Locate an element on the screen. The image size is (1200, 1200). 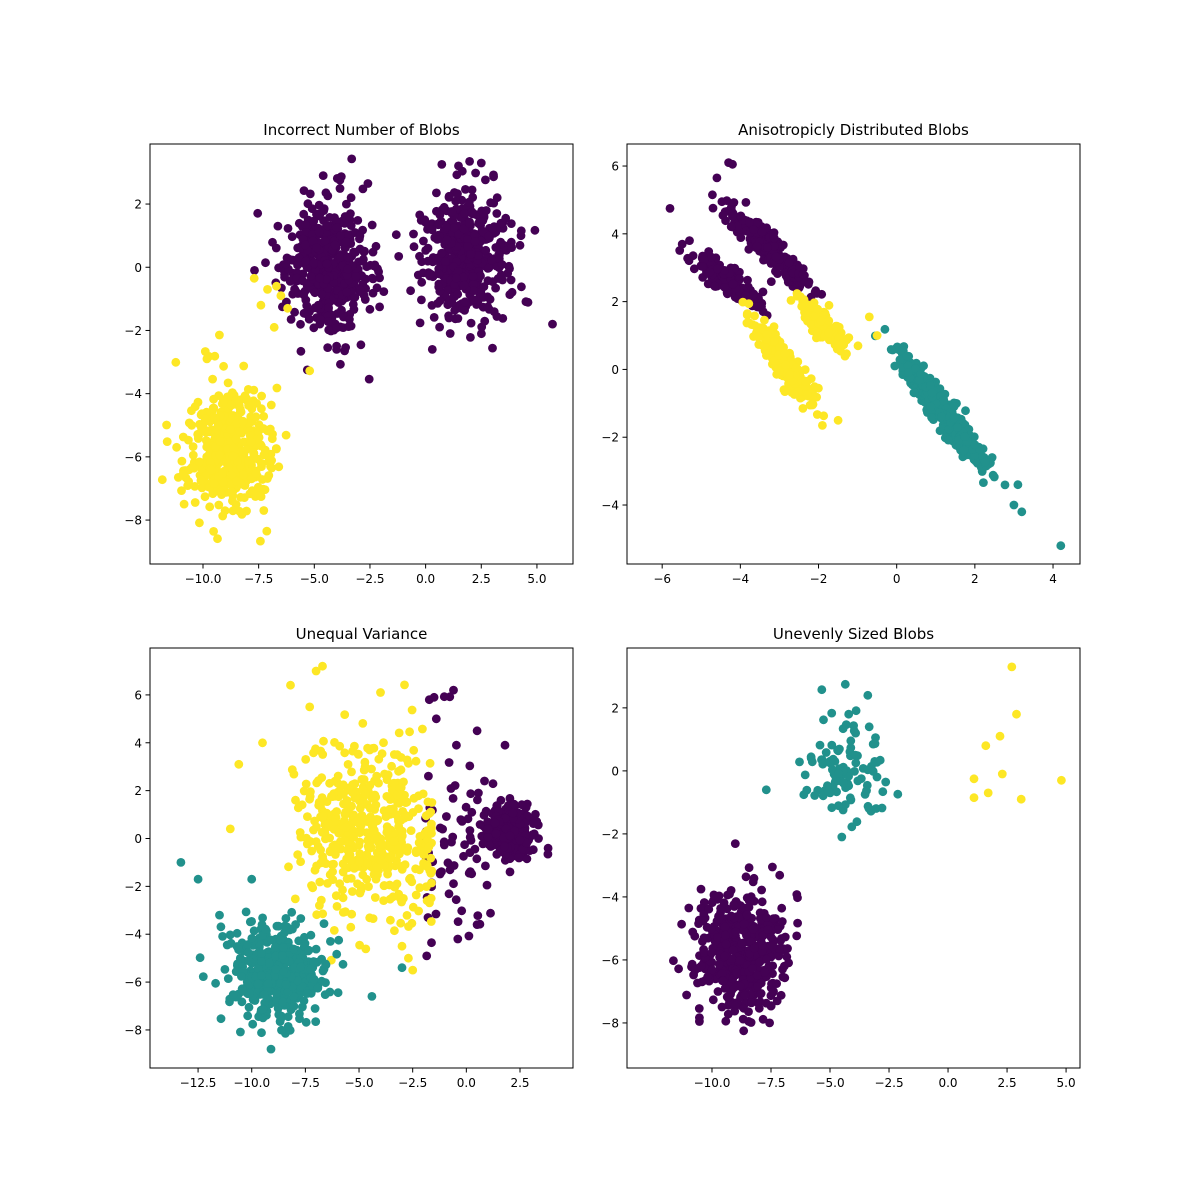
y-tick-label: 0 is located at coordinates (138, 839).